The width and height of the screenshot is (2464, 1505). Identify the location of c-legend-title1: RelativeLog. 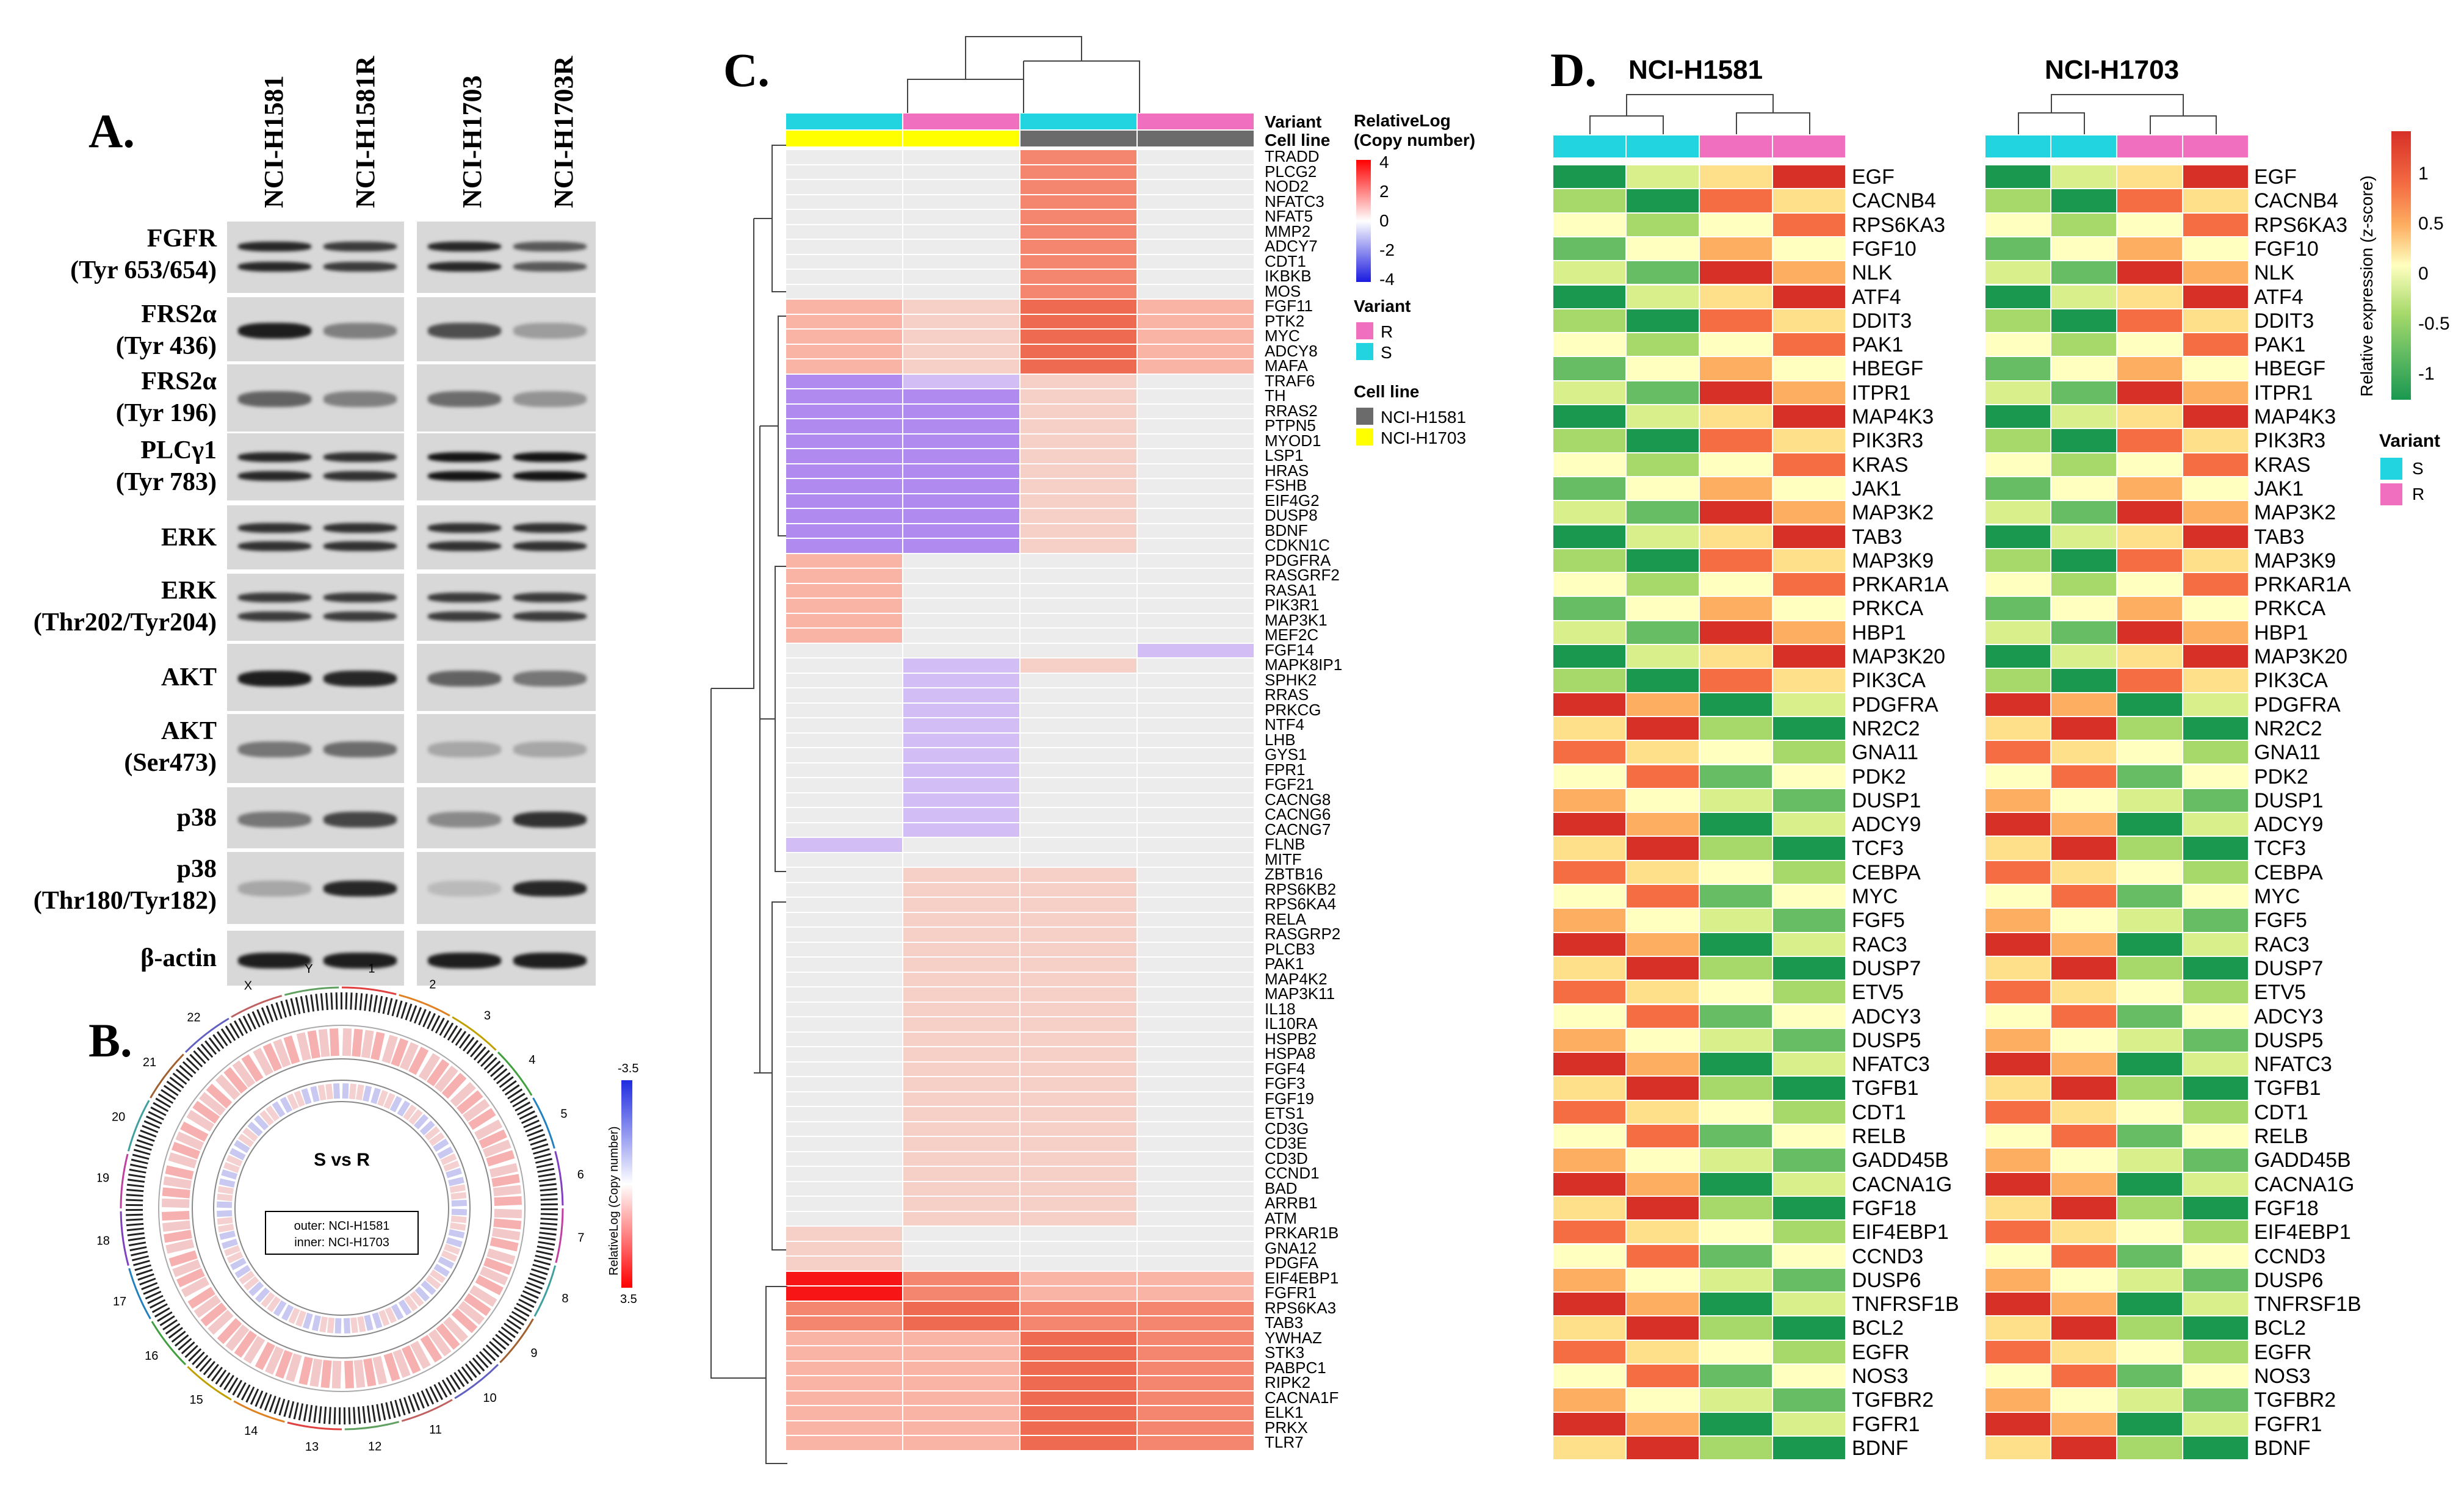
(1403, 120).